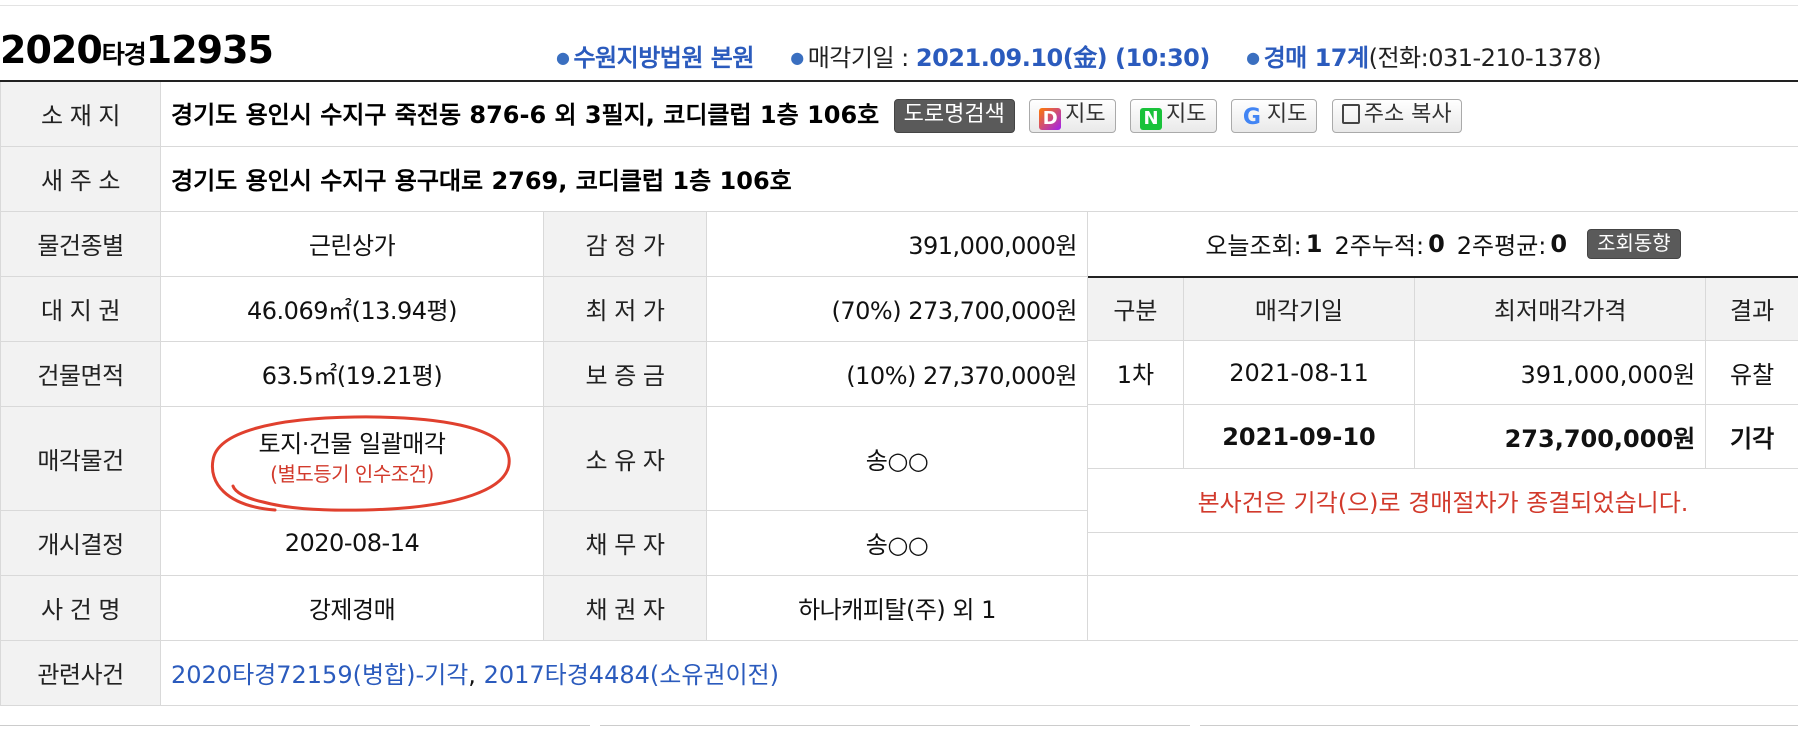  I want to click on sale-date: 2021.09.10(金) (10:30), so click(1062, 58).